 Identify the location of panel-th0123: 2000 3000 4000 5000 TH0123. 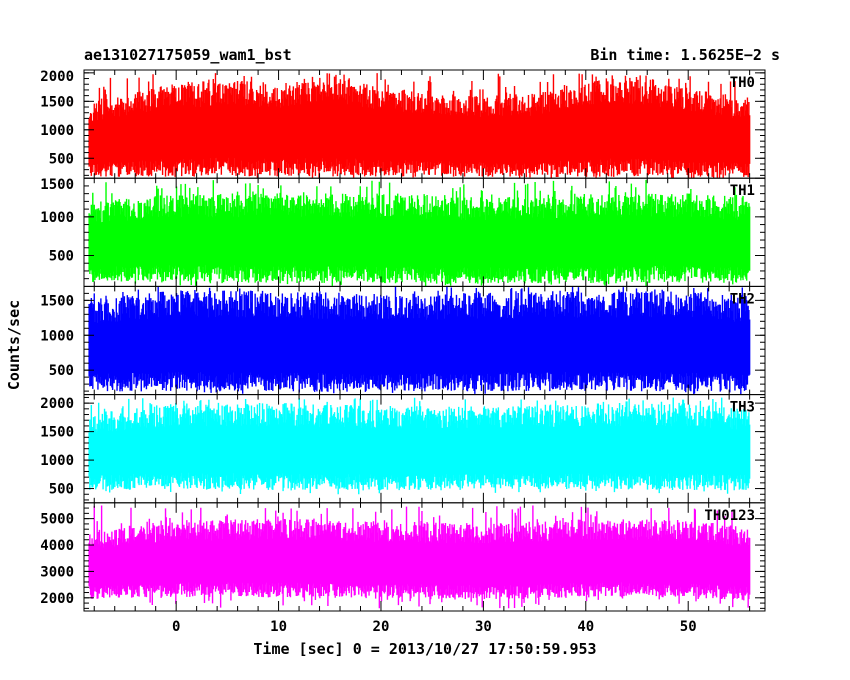
(403, 557).